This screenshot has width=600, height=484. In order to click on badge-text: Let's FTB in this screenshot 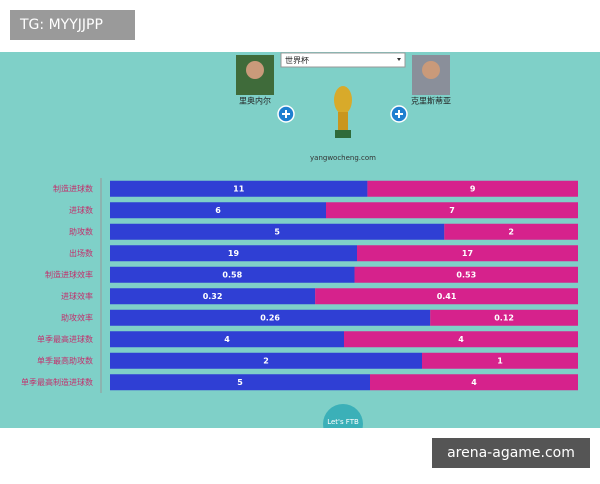, I will do `click(343, 422)`.